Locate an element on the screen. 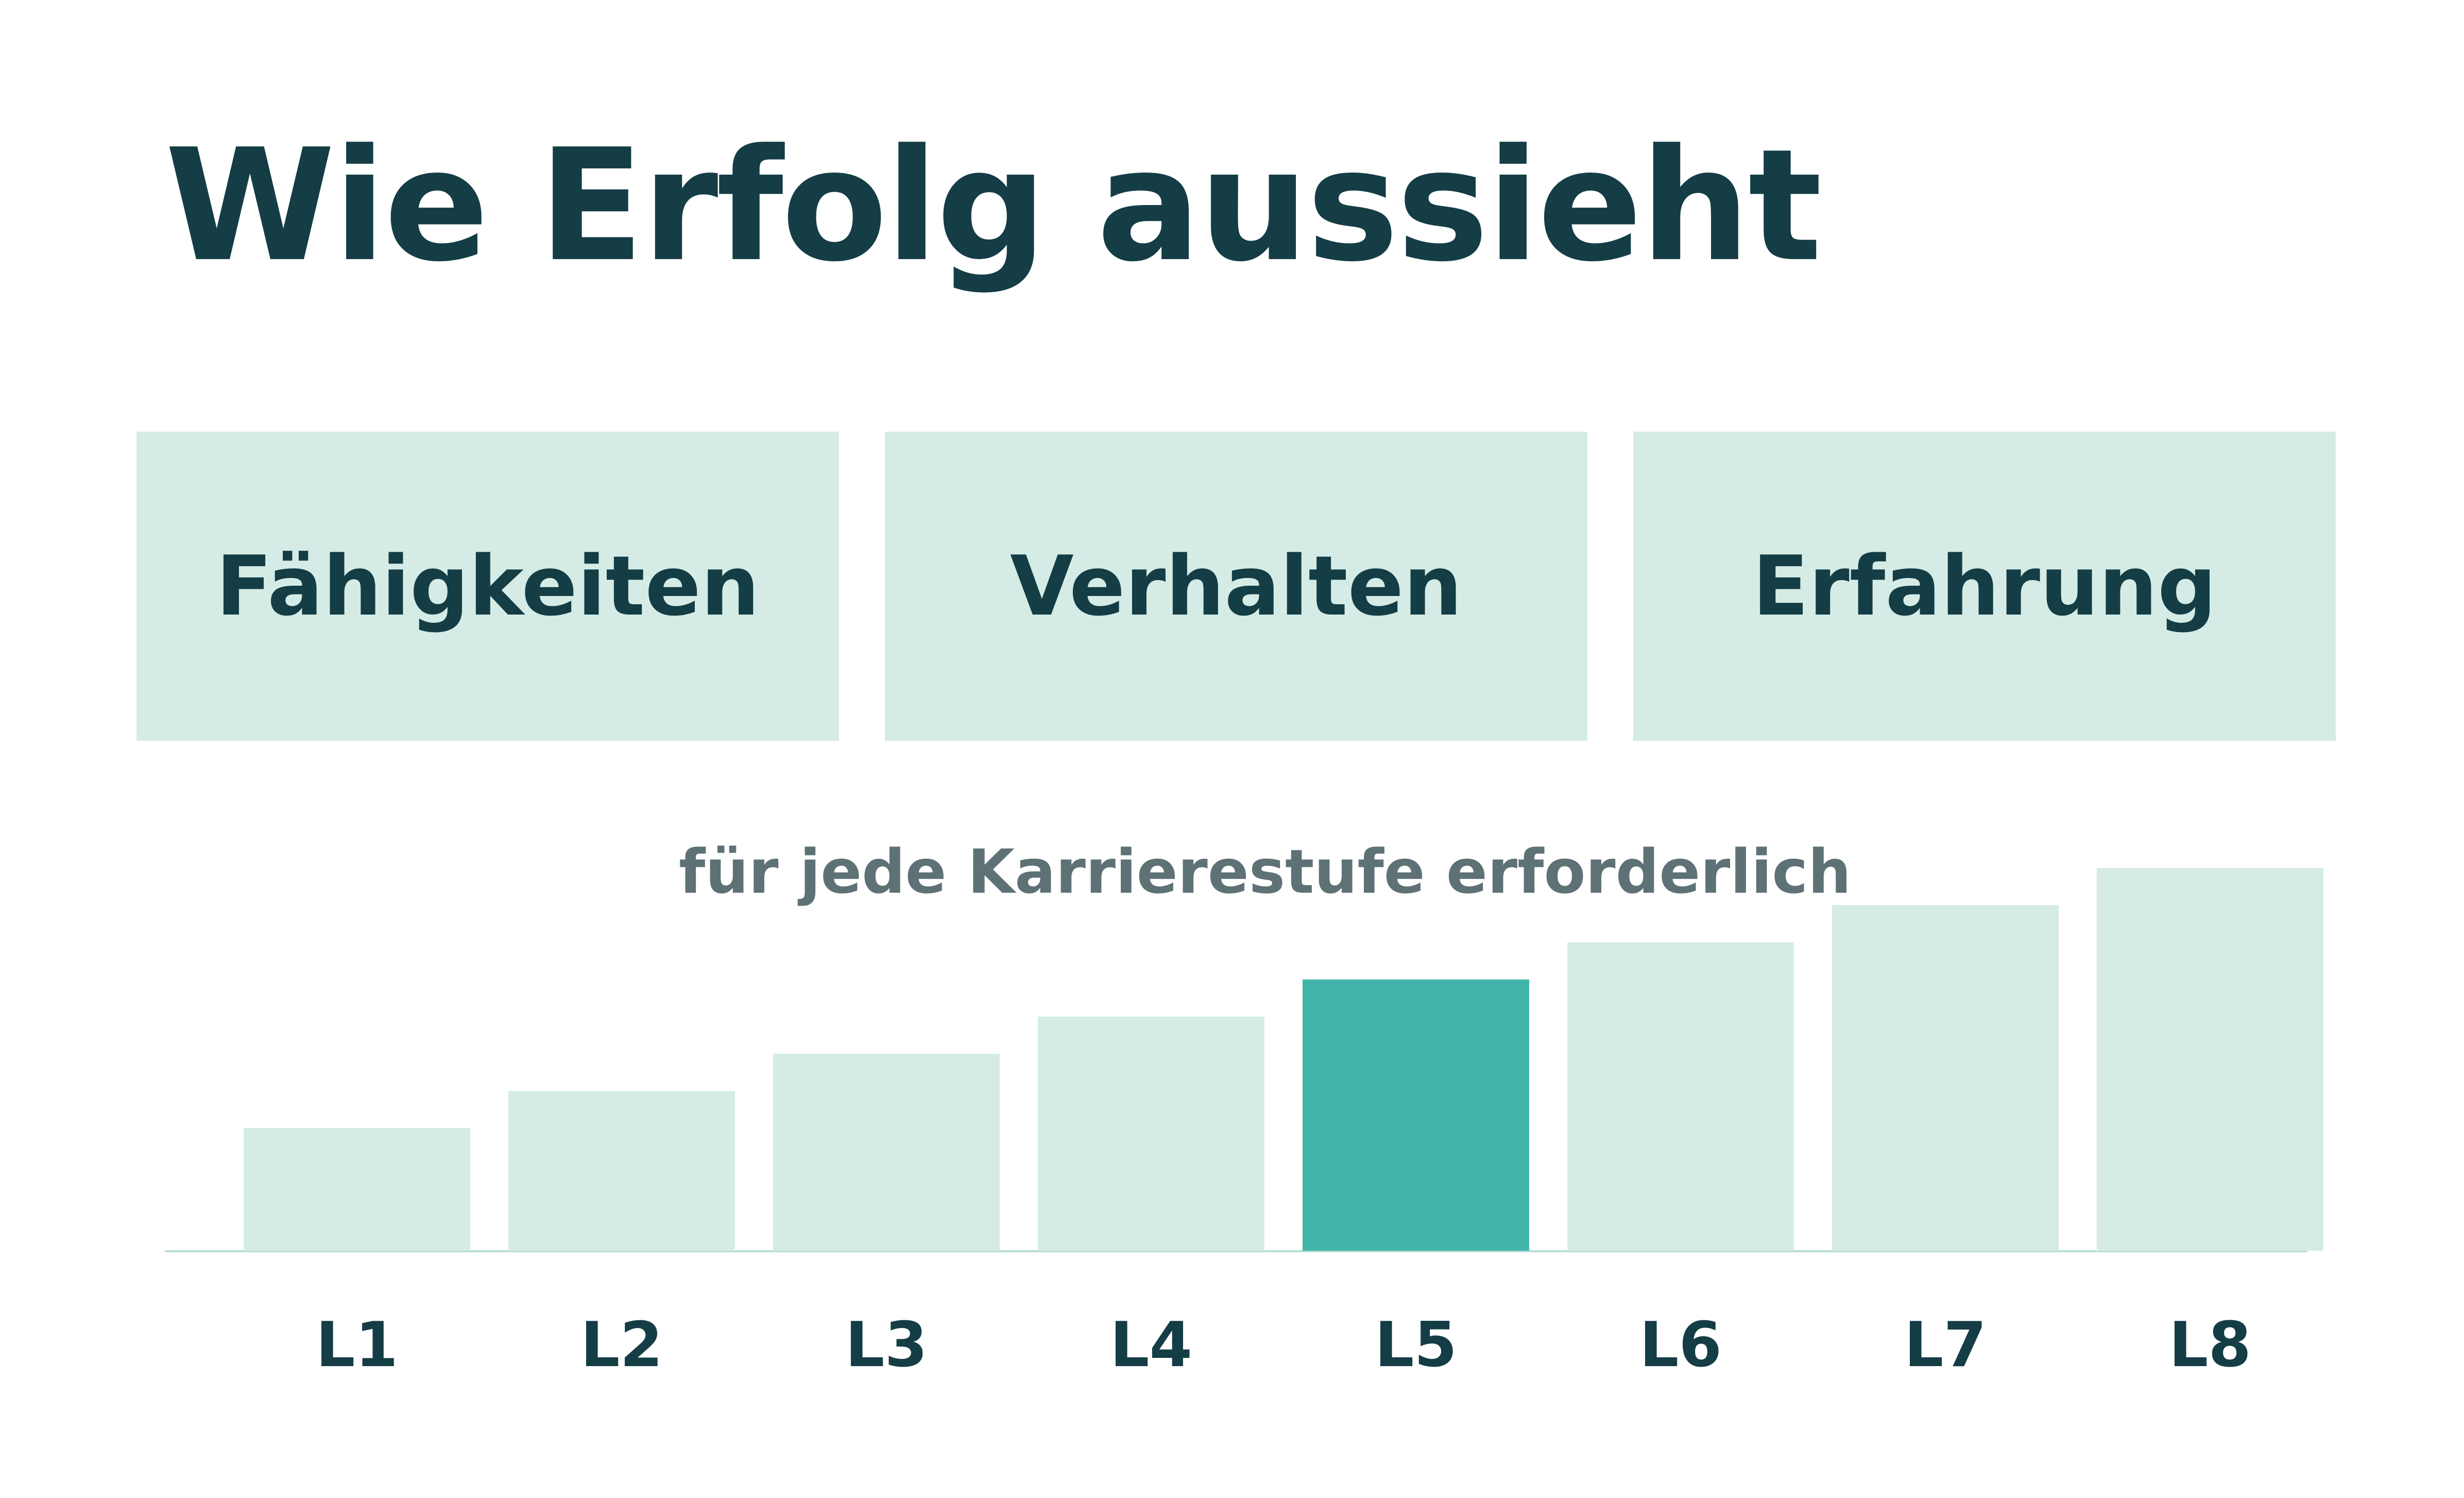  bar-l5 is located at coordinates (1416, 1115).